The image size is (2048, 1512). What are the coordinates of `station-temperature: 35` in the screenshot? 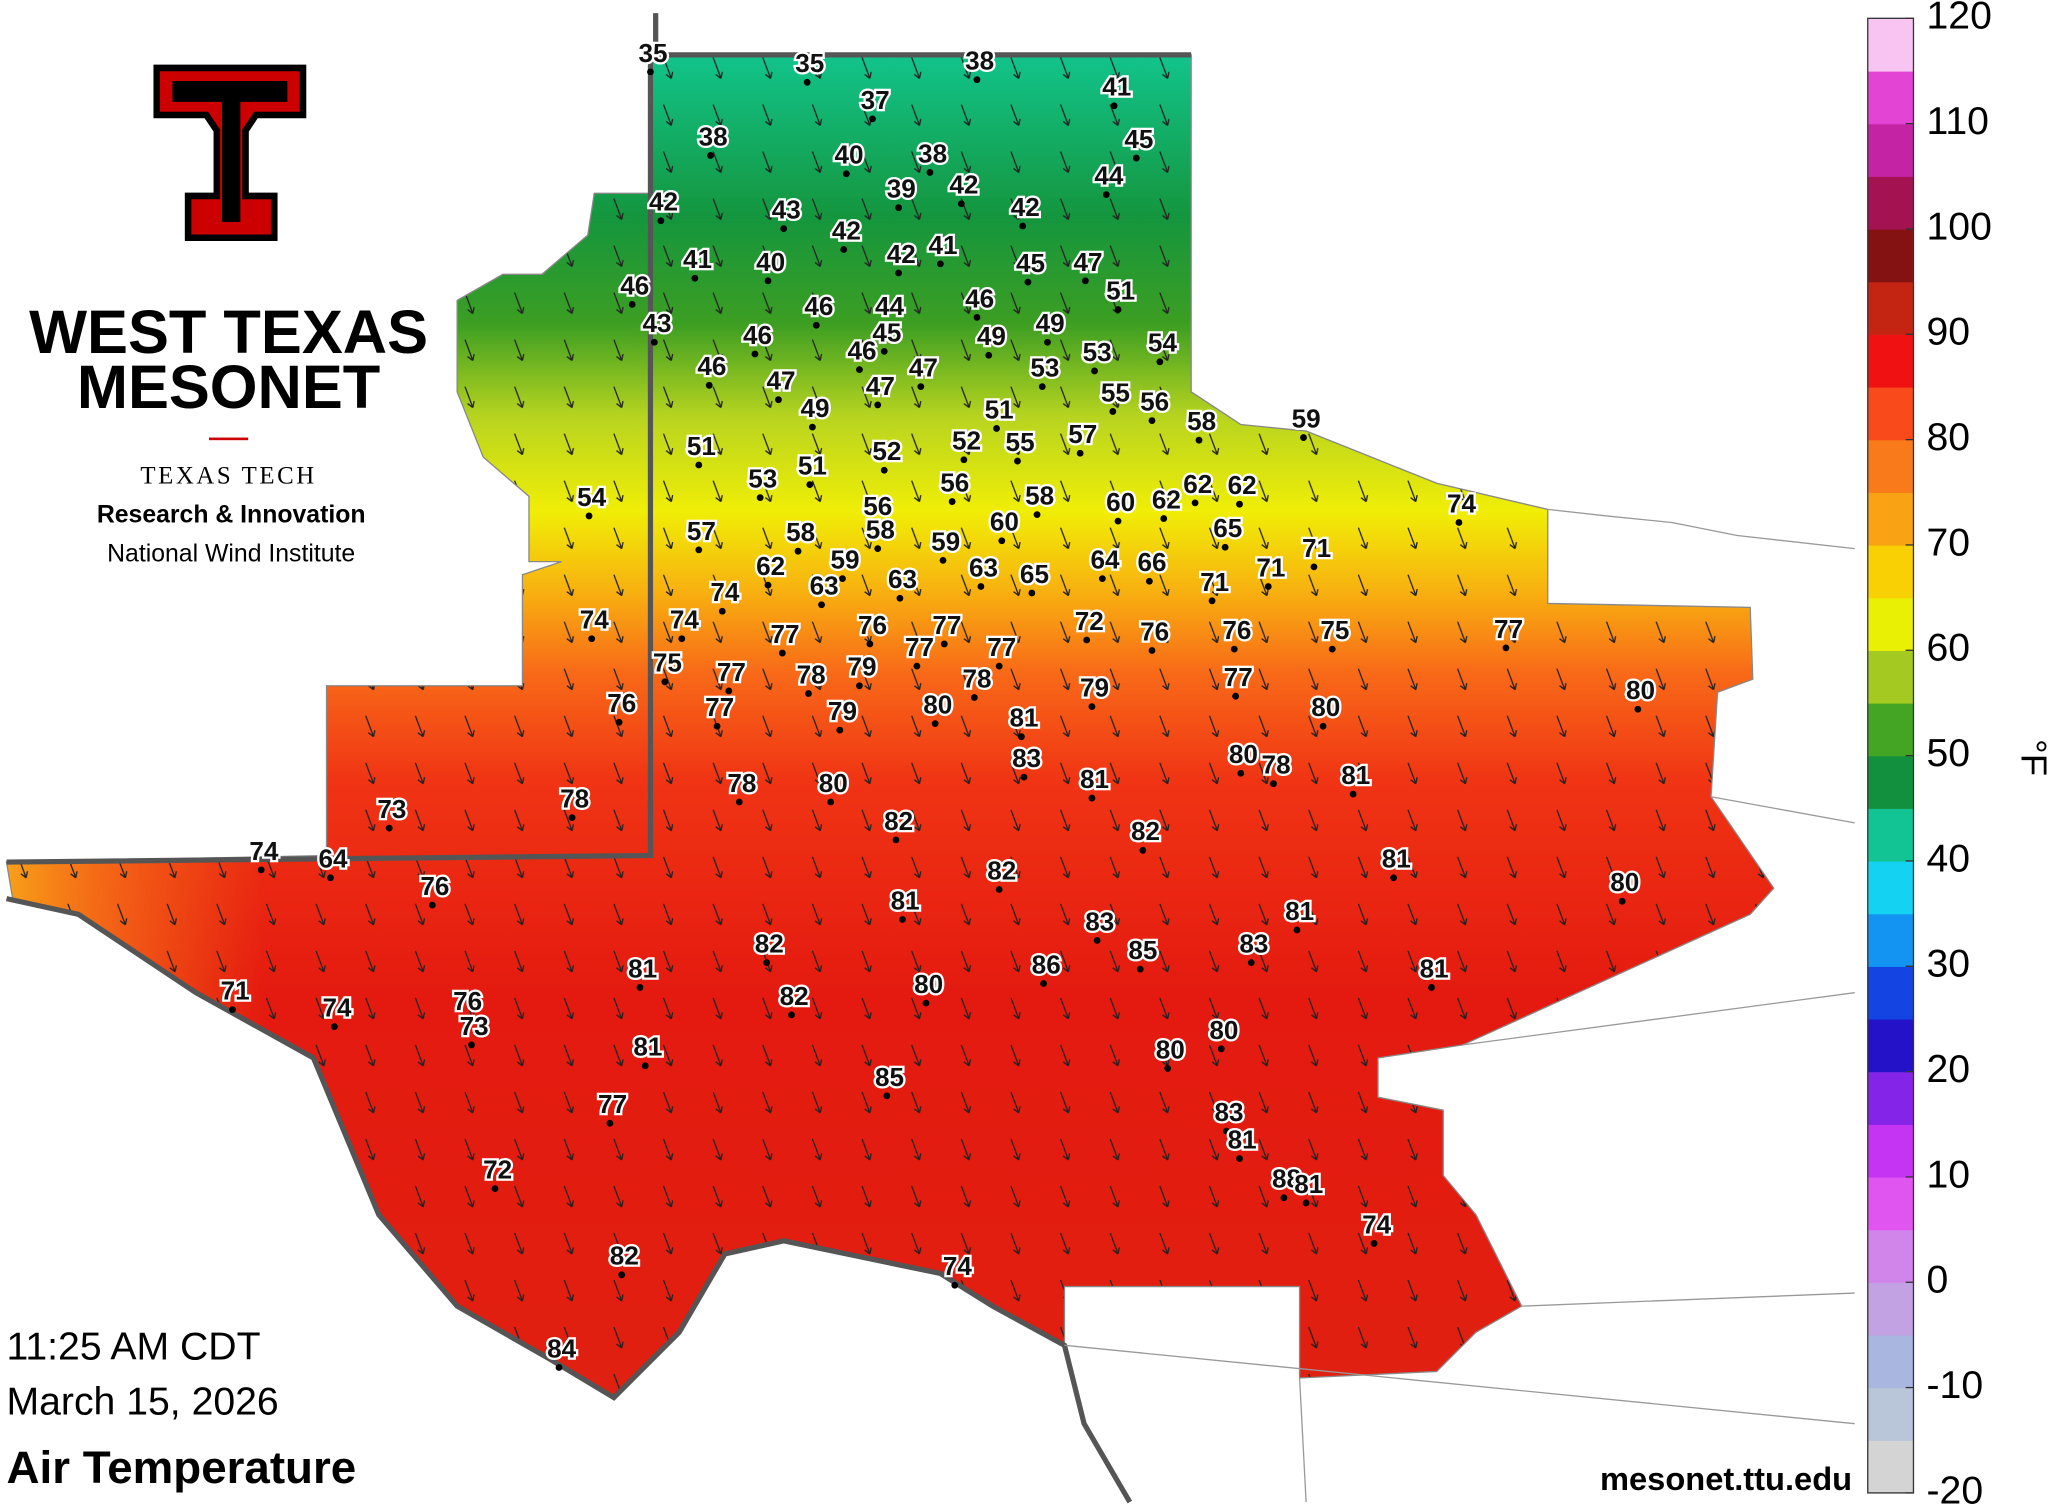 It's located at (809, 63).